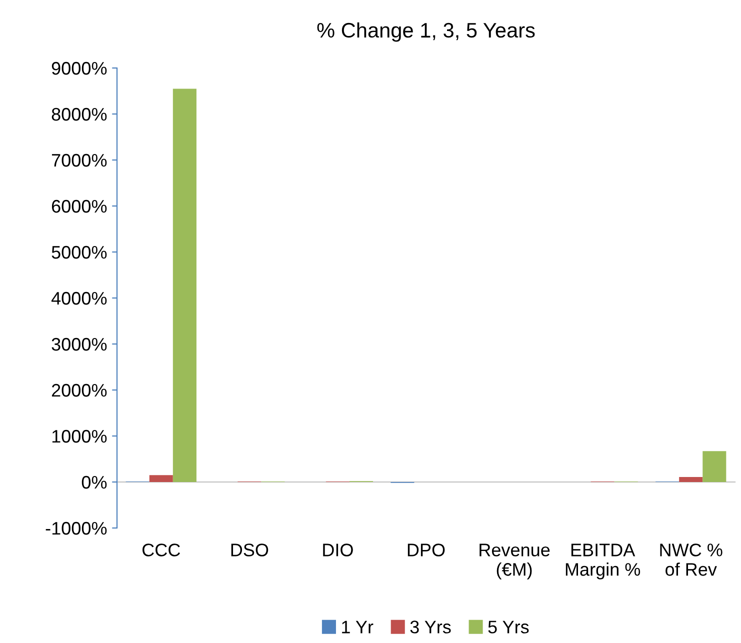  I want to click on y-tick-label: 4000%, so click(79, 298).